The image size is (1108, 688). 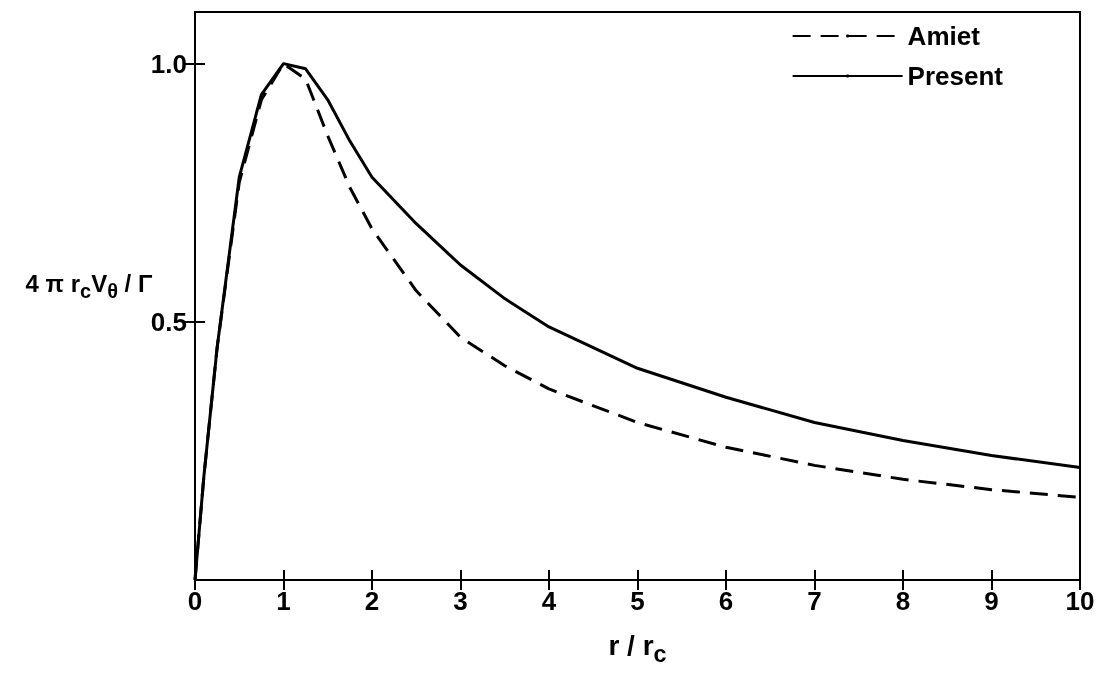 I want to click on x-tick-label: 5, so click(x=637, y=601).